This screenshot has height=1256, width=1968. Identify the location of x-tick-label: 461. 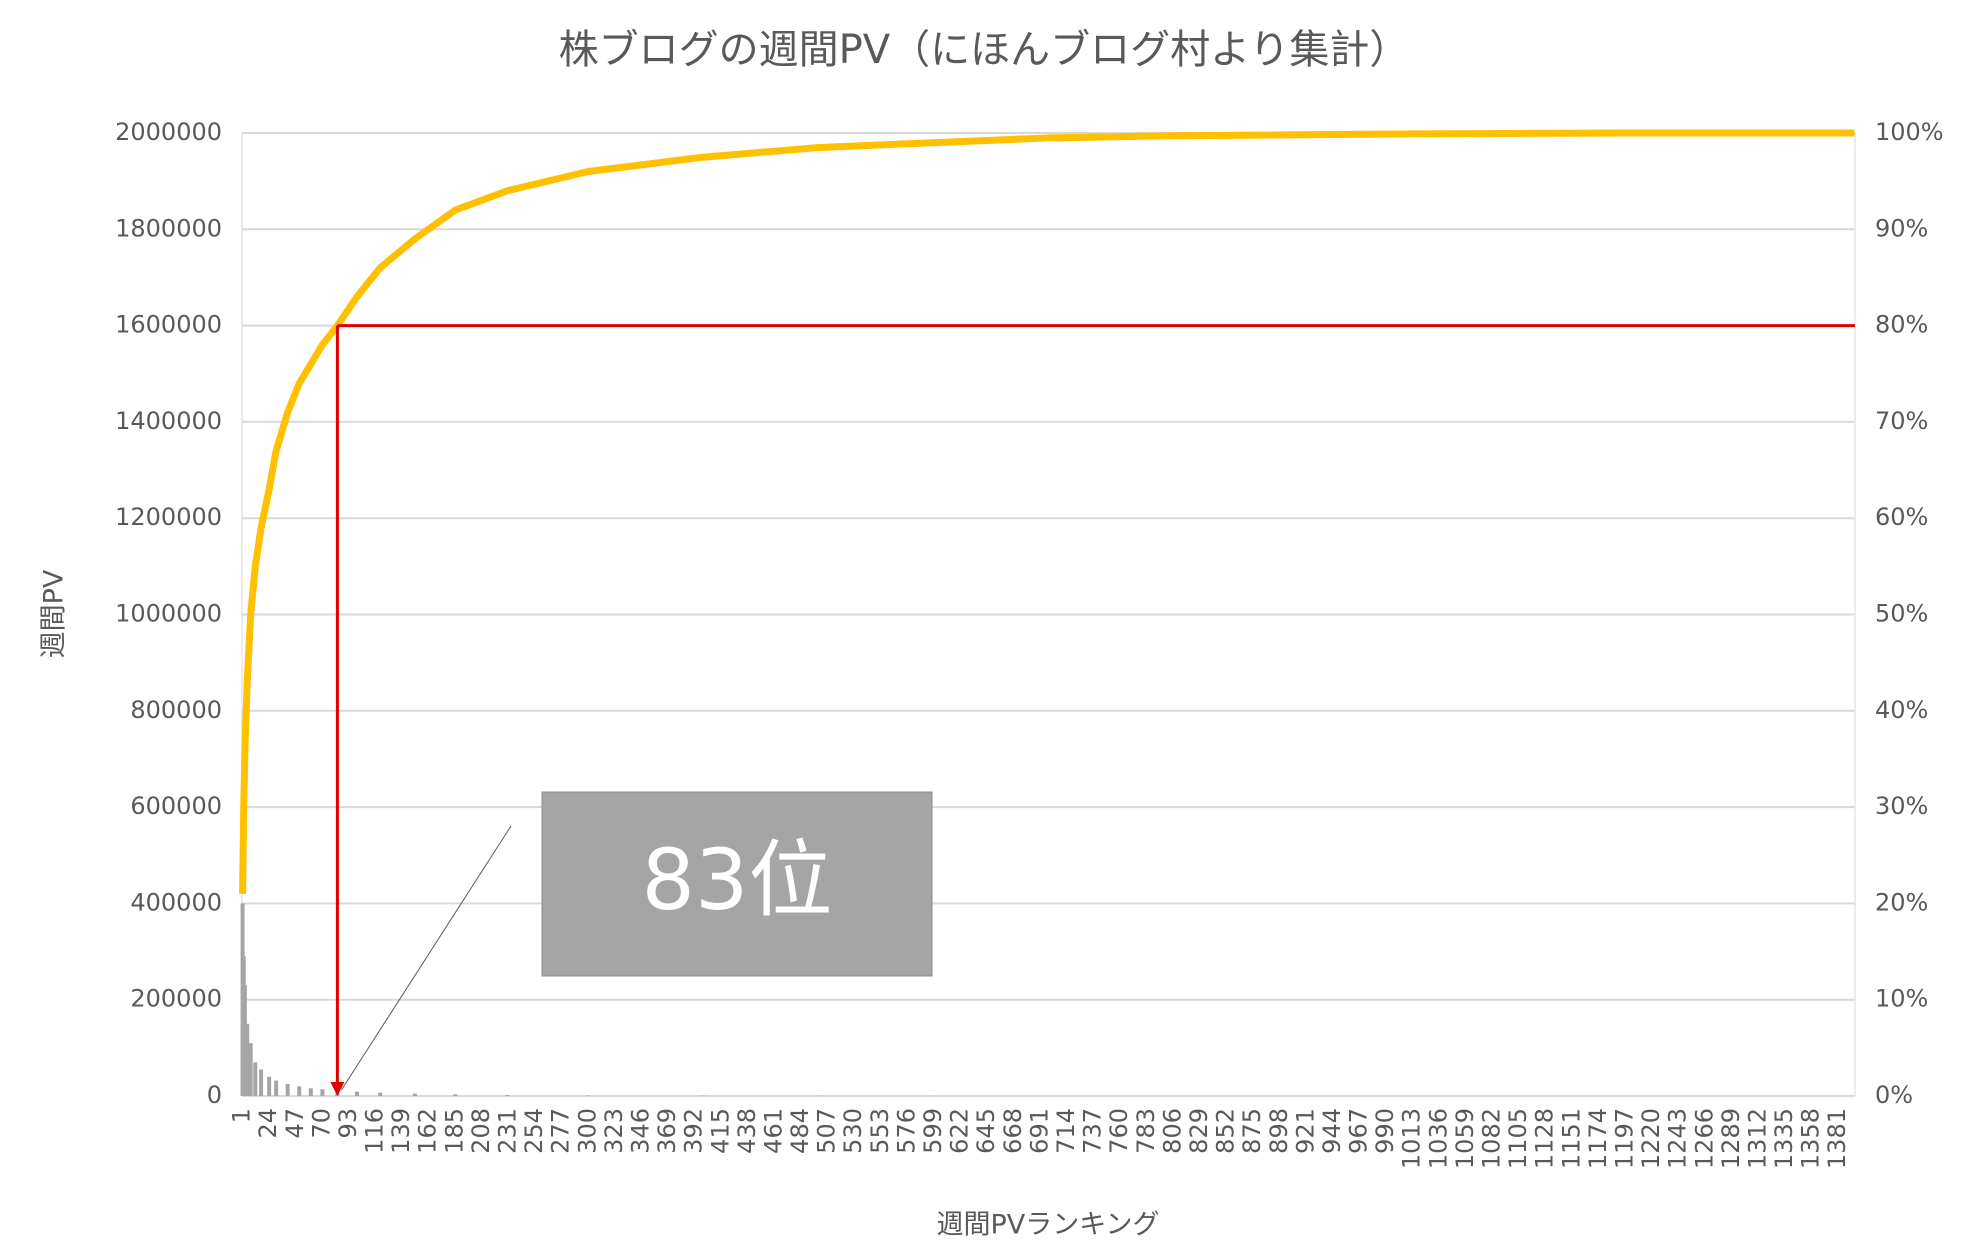
(773, 1131).